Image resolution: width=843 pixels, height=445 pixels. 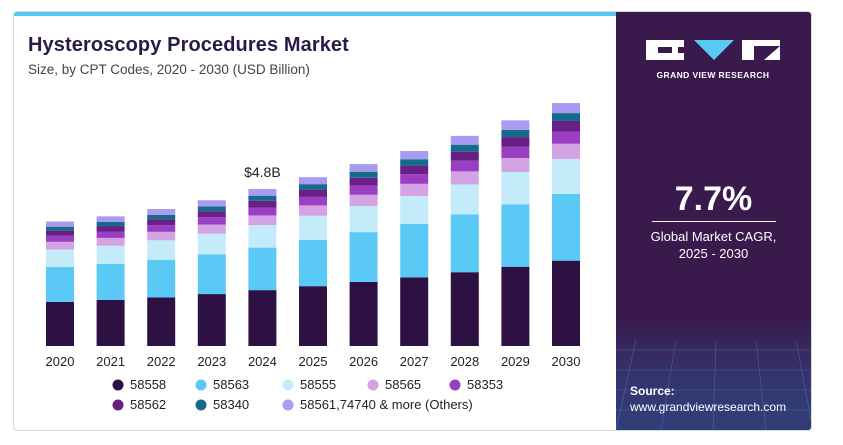 I want to click on grand-view-research-logo: GRAND VIEW RESEARCH, so click(x=713, y=61).